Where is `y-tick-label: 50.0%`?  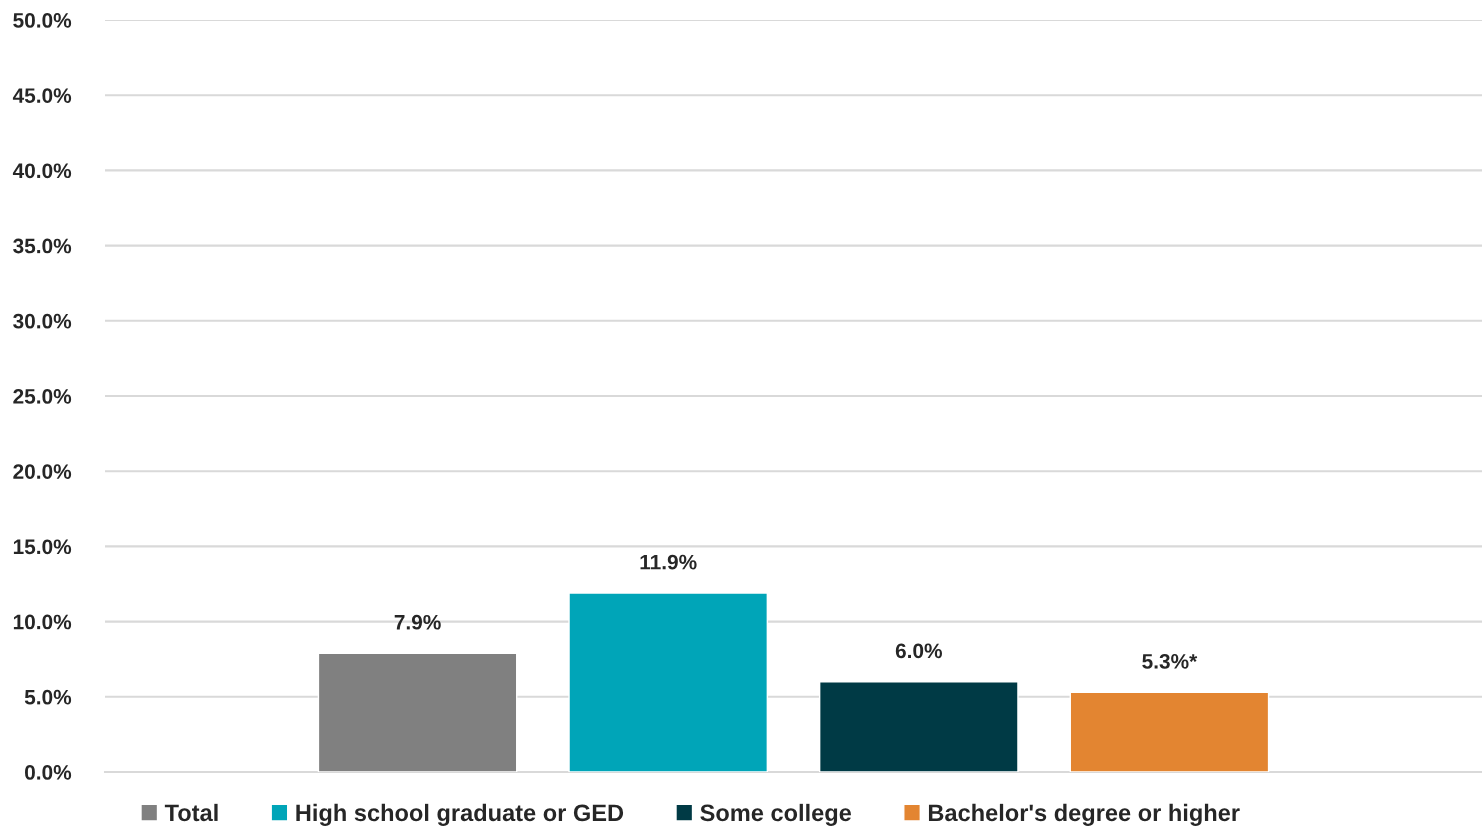 y-tick-label: 50.0% is located at coordinates (42, 20).